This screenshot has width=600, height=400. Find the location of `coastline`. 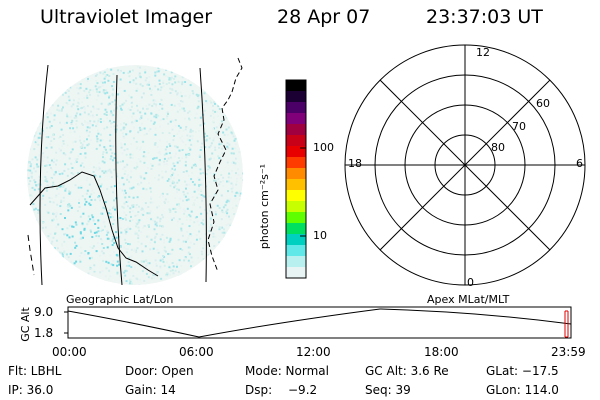

coastline is located at coordinates (94, 224).